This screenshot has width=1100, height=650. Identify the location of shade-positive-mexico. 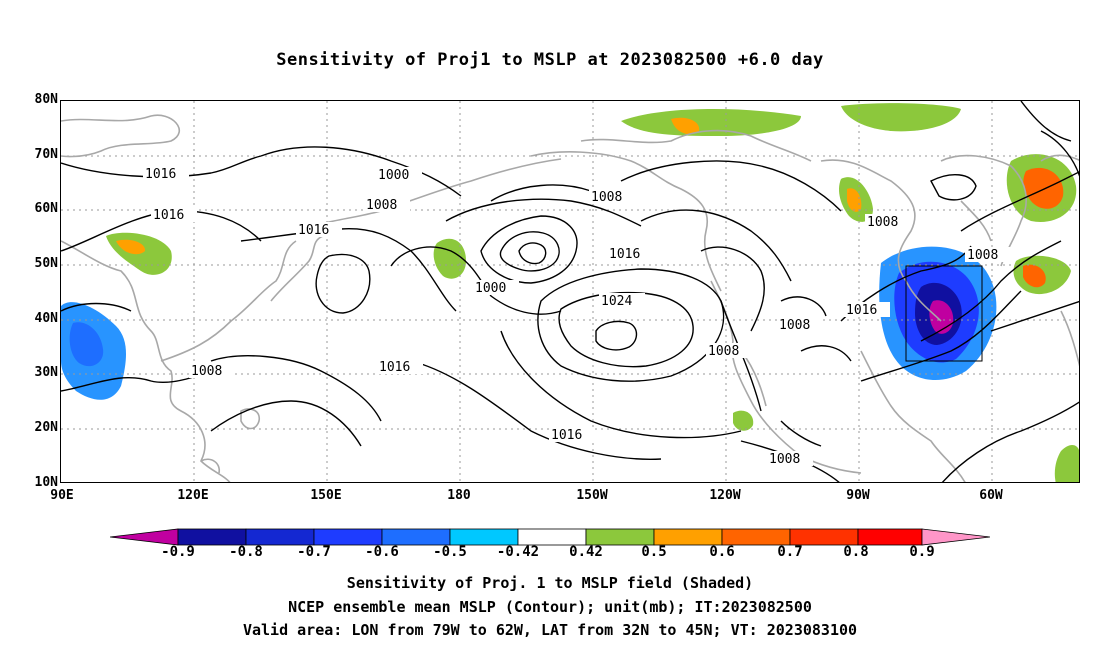
(743, 420).